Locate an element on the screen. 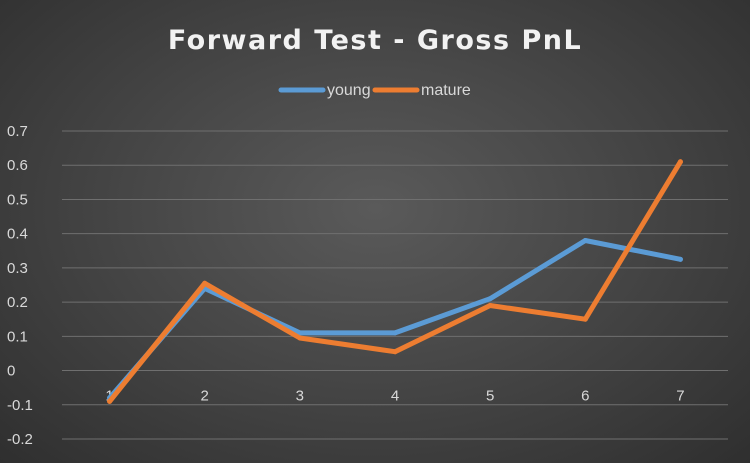 The width and height of the screenshot is (750, 463). legend-label-young: young is located at coordinates (349, 90).